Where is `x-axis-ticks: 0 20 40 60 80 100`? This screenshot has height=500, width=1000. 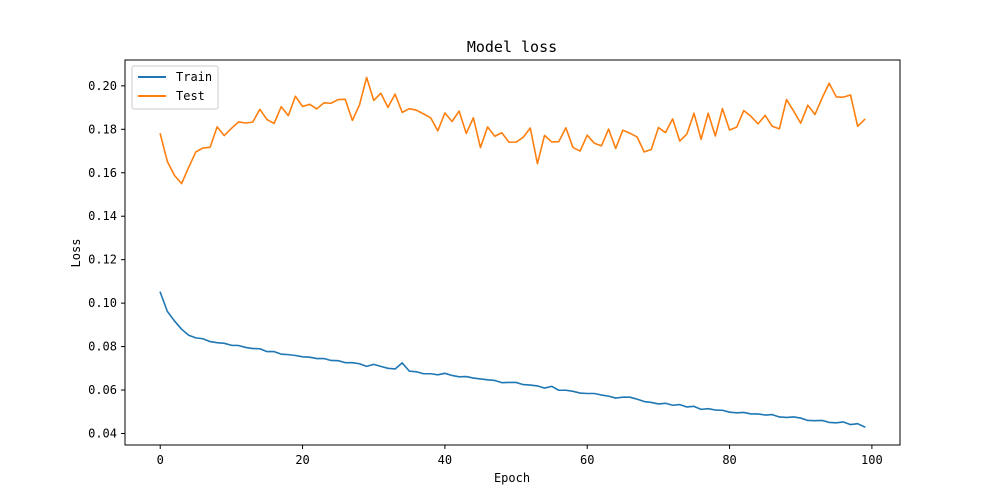
x-axis-ticks: 0 20 40 60 80 100 is located at coordinates (520, 456).